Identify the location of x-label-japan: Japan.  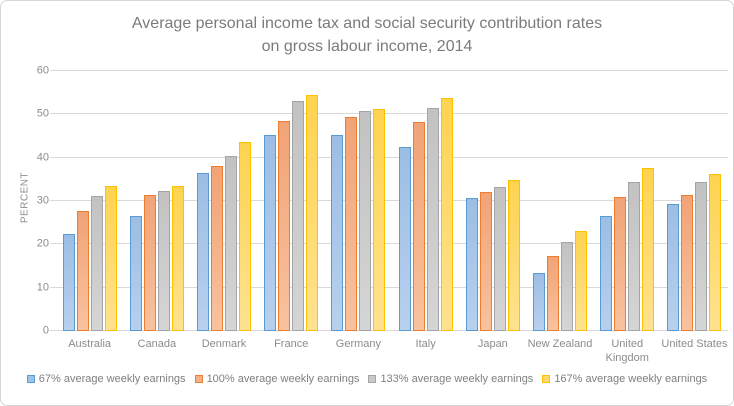
(492, 351).